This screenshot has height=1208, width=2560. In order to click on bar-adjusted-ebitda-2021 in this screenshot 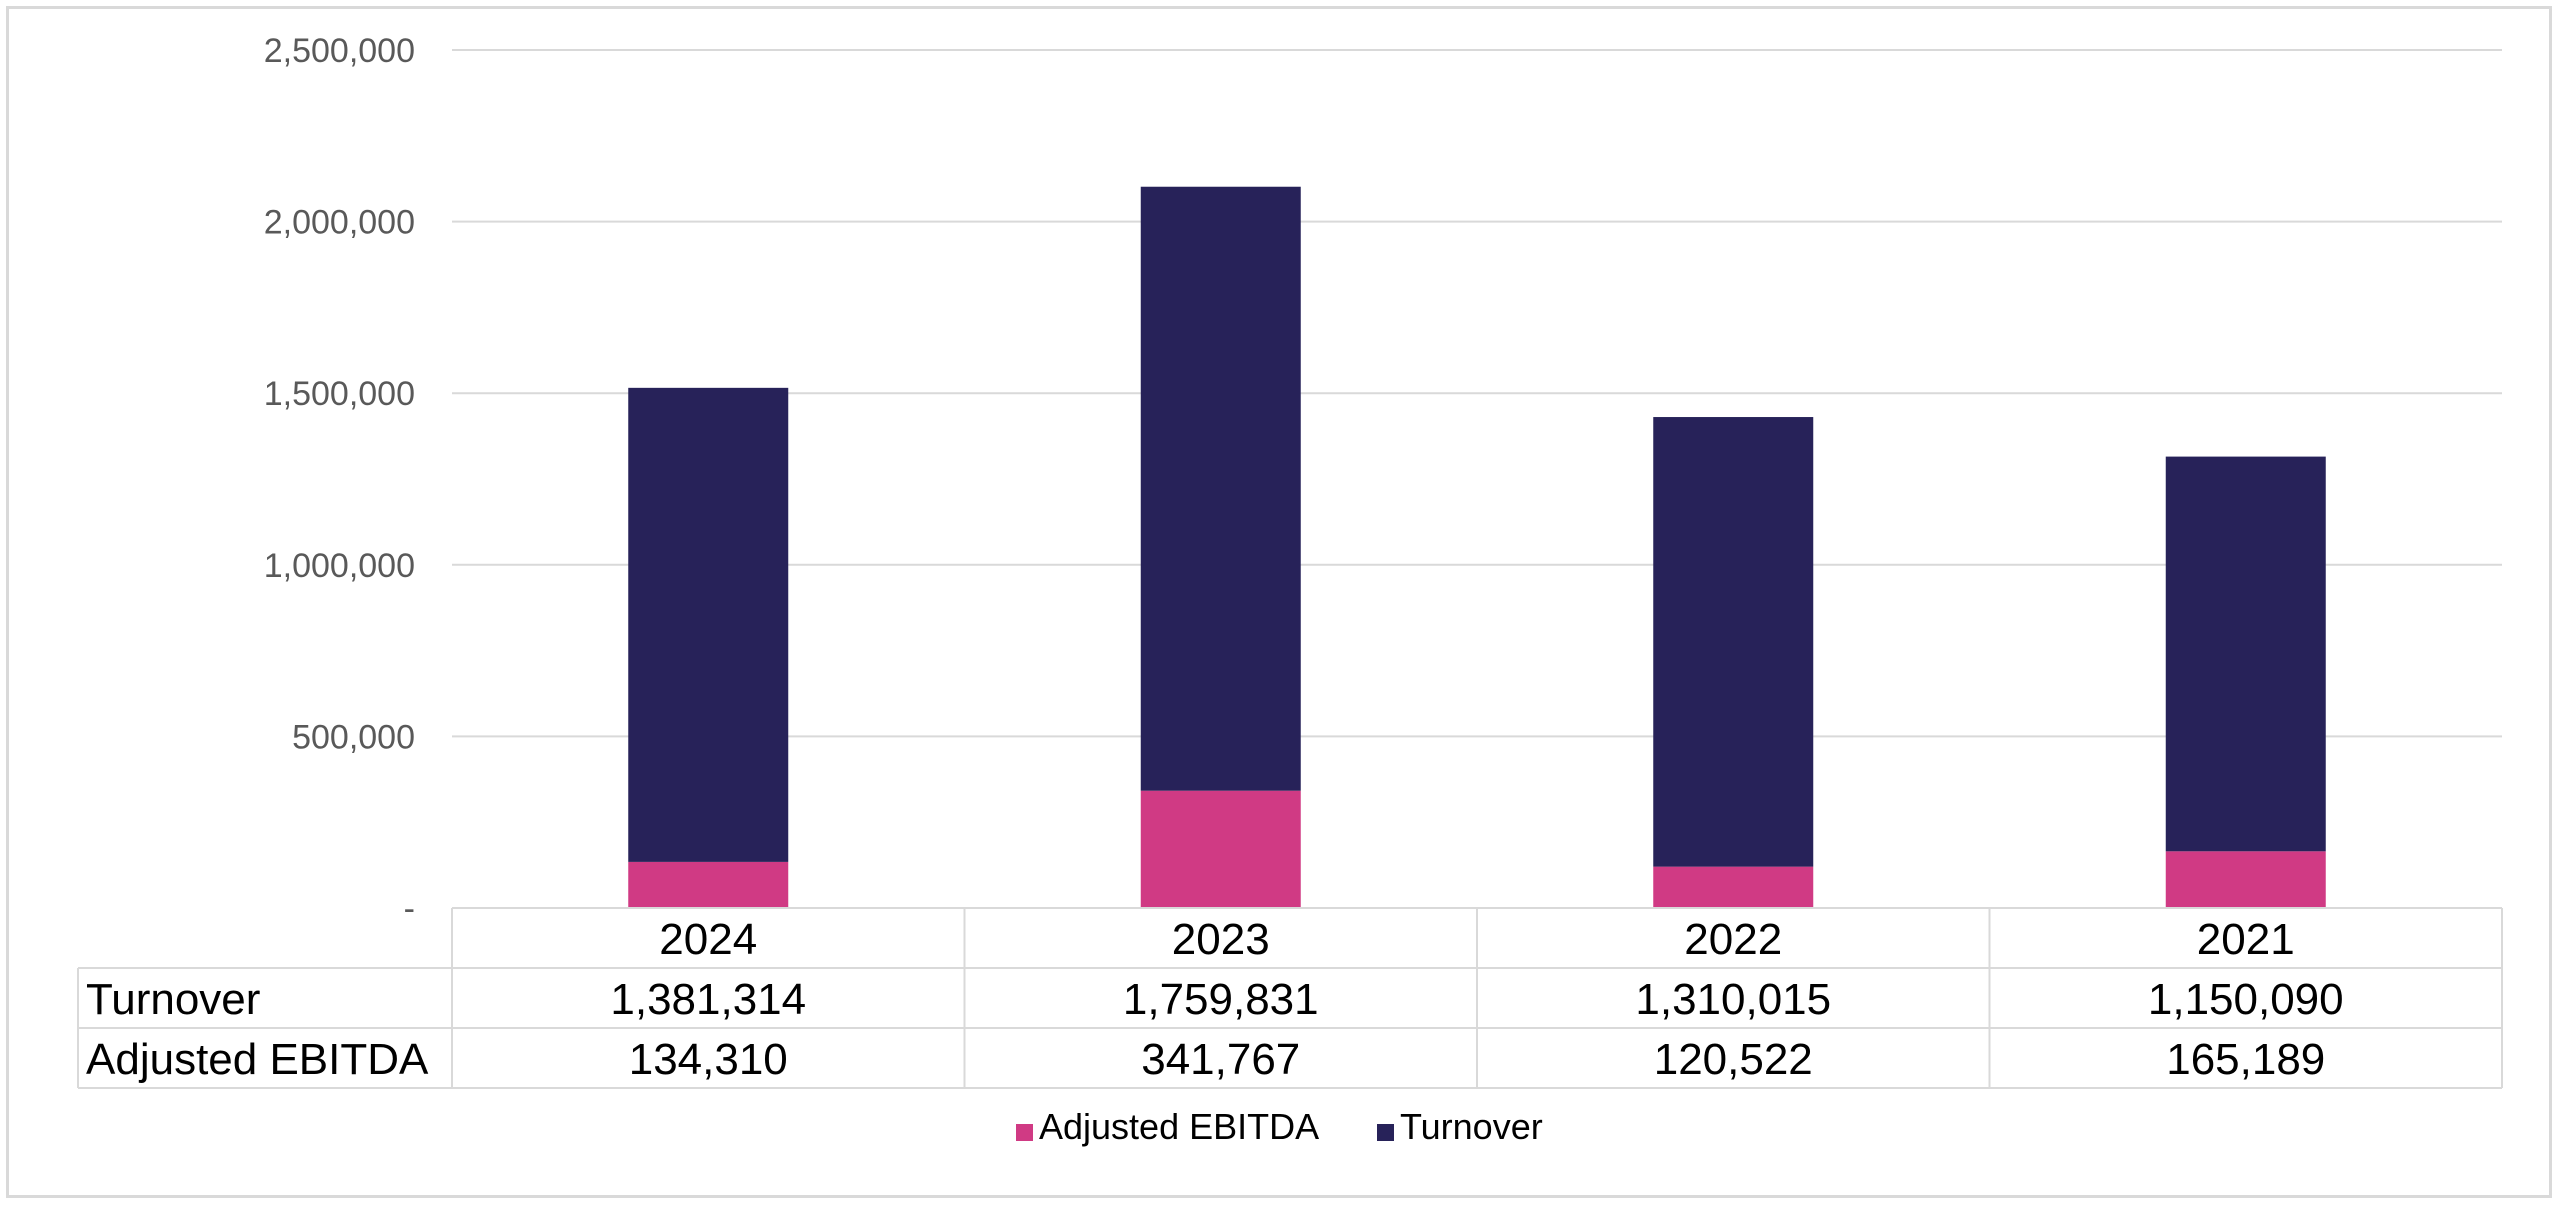, I will do `click(2245, 879)`.